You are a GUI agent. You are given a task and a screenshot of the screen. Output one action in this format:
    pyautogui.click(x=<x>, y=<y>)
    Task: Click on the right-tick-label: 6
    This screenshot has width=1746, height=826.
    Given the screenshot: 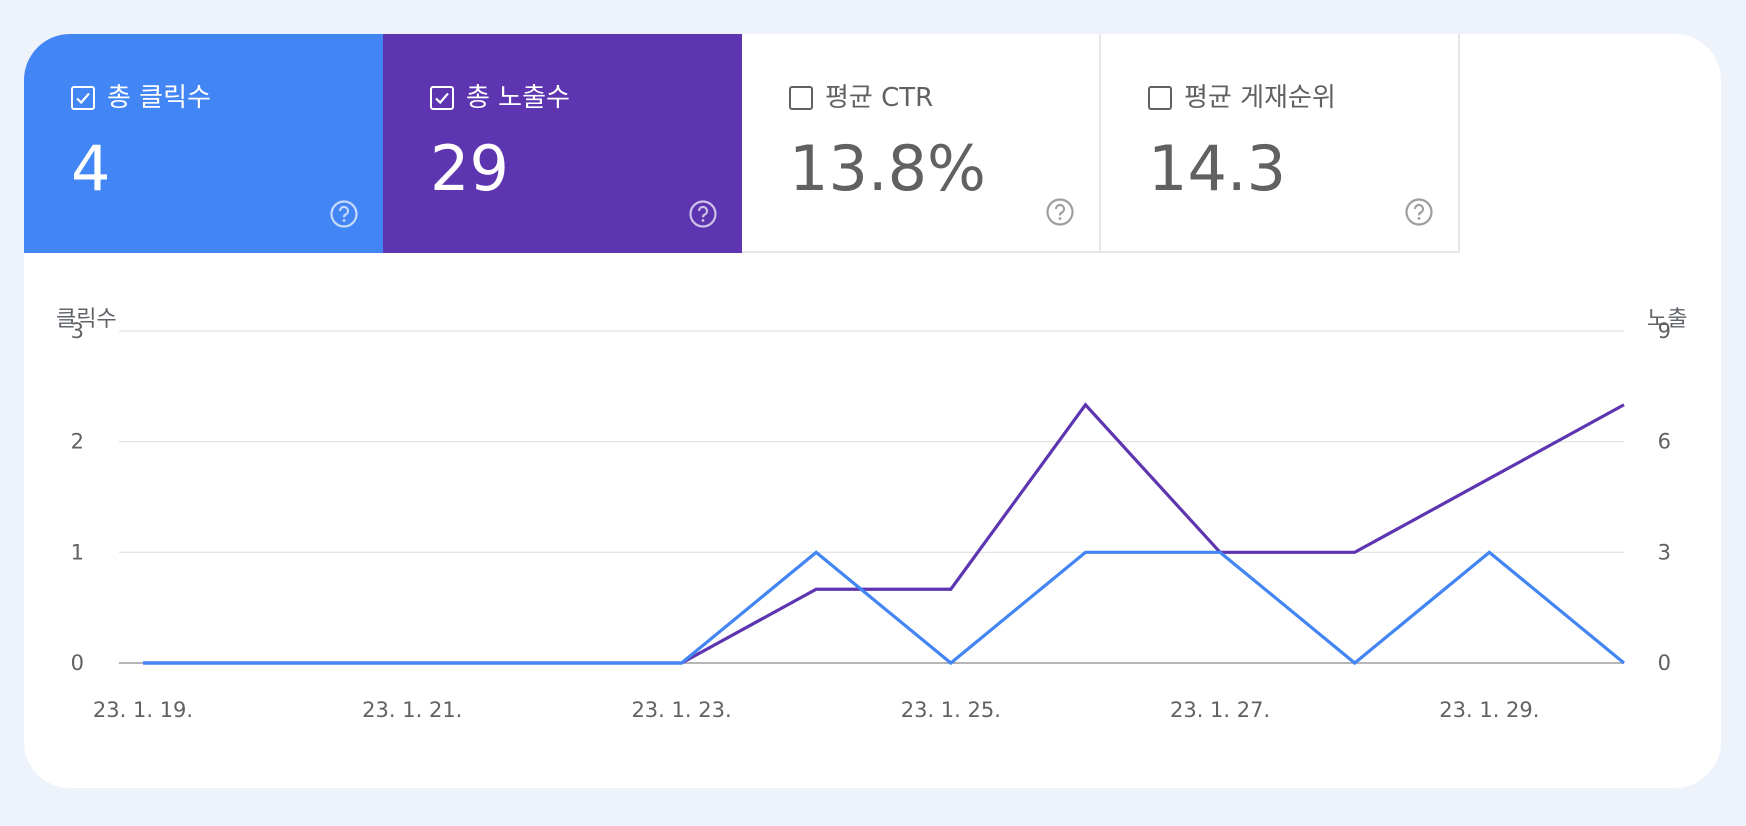 What is the action you would take?
    pyautogui.click(x=1664, y=442)
    